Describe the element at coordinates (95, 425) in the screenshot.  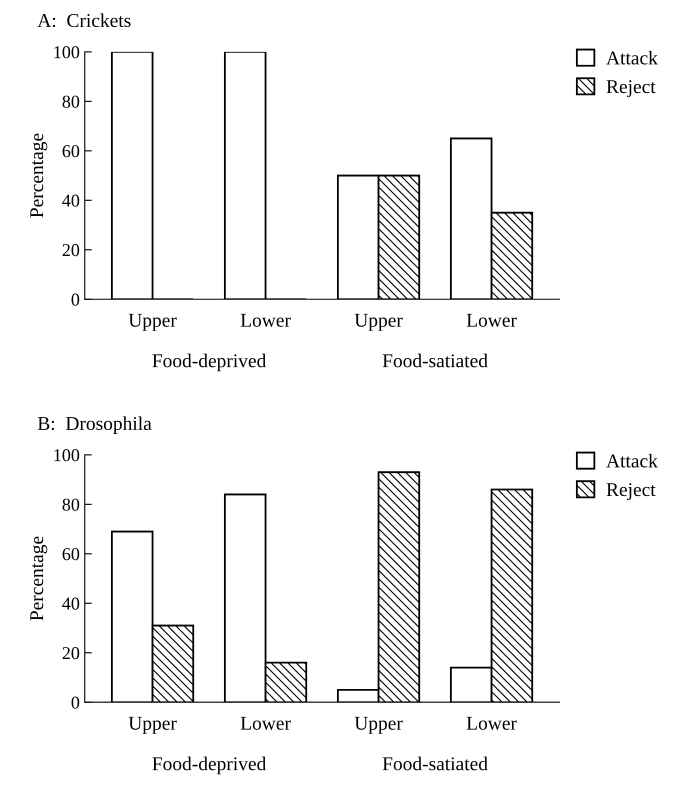
I see `chart-title: B: Drosophila` at that location.